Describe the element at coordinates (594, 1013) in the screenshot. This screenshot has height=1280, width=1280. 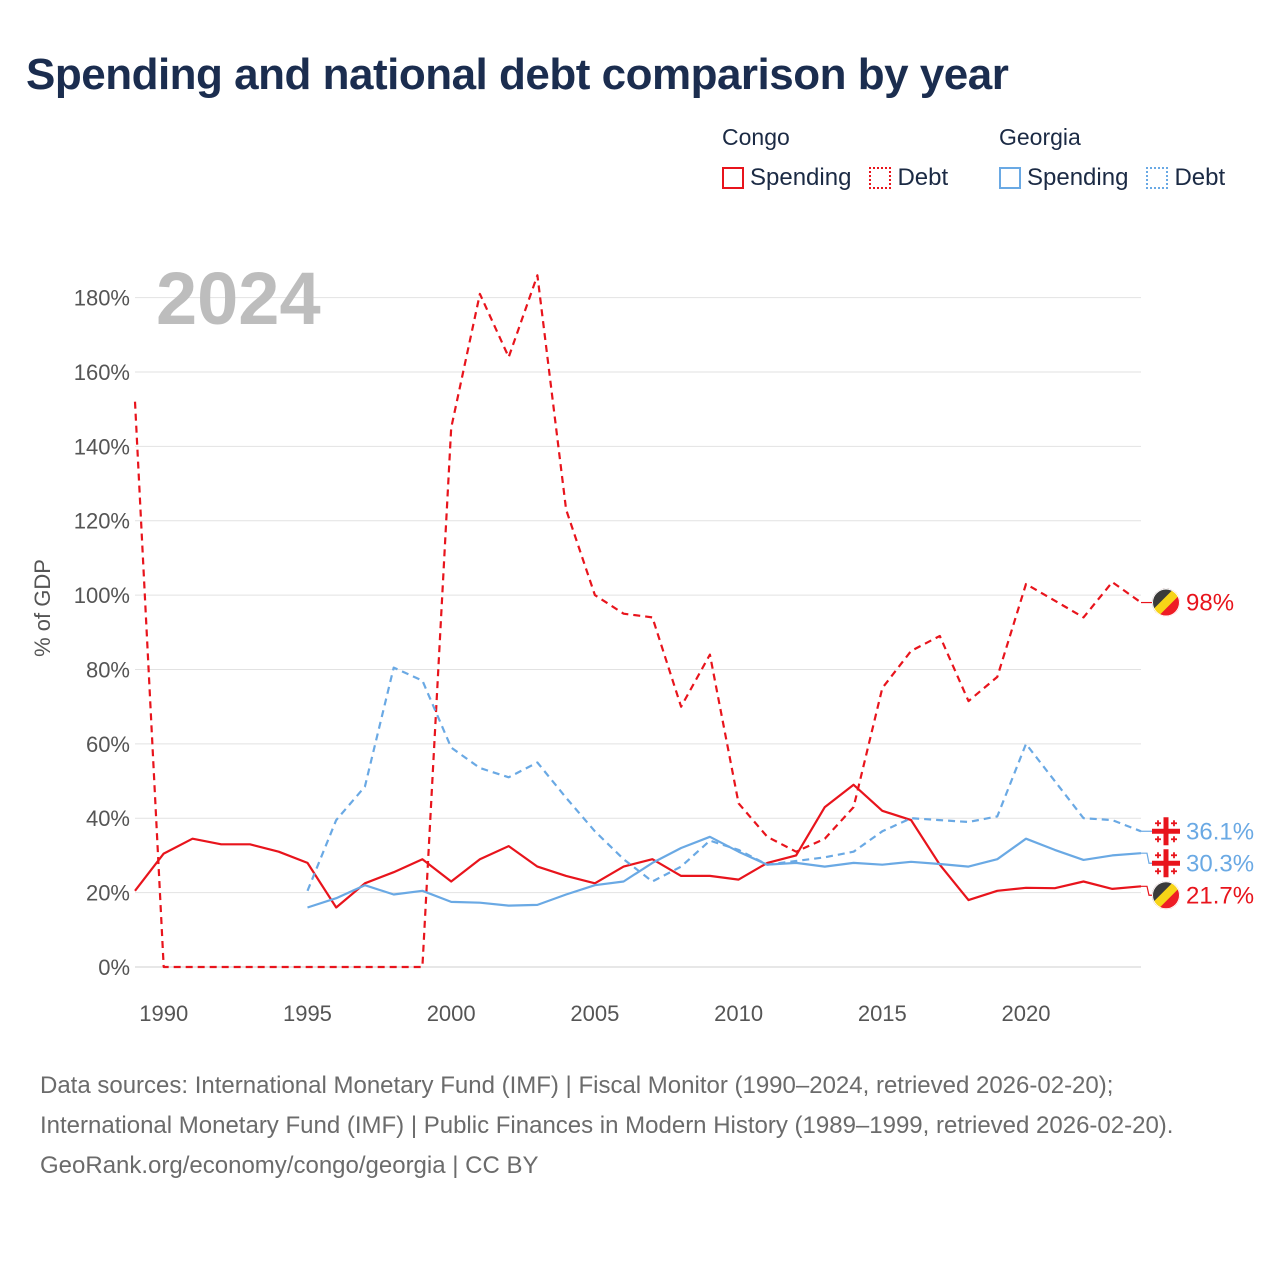
I see `x-tick-label: 2005` at that location.